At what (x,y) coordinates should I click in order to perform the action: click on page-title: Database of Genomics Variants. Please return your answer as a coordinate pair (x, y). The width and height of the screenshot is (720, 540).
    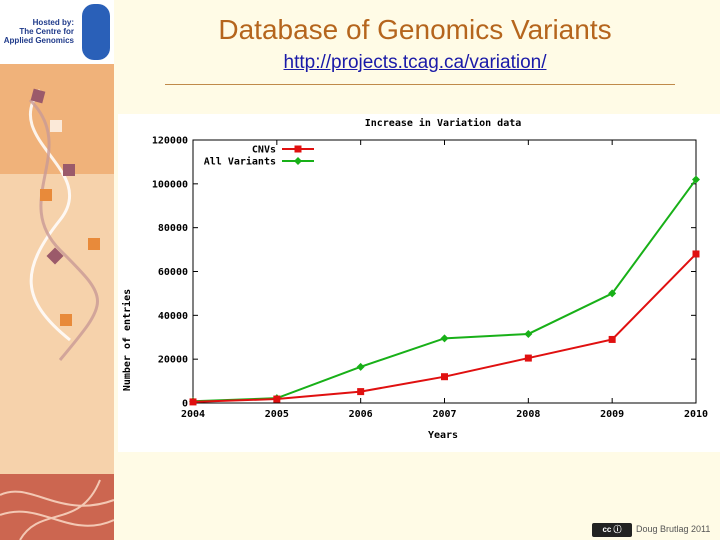
    Looking at the image, I should click on (415, 29).